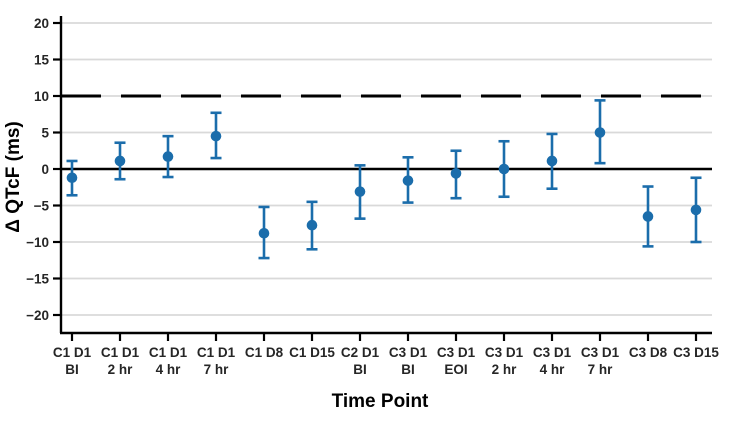 The width and height of the screenshot is (730, 426). What do you see at coordinates (37, 279) in the screenshot?
I see `y-tick-label: −15` at bounding box center [37, 279].